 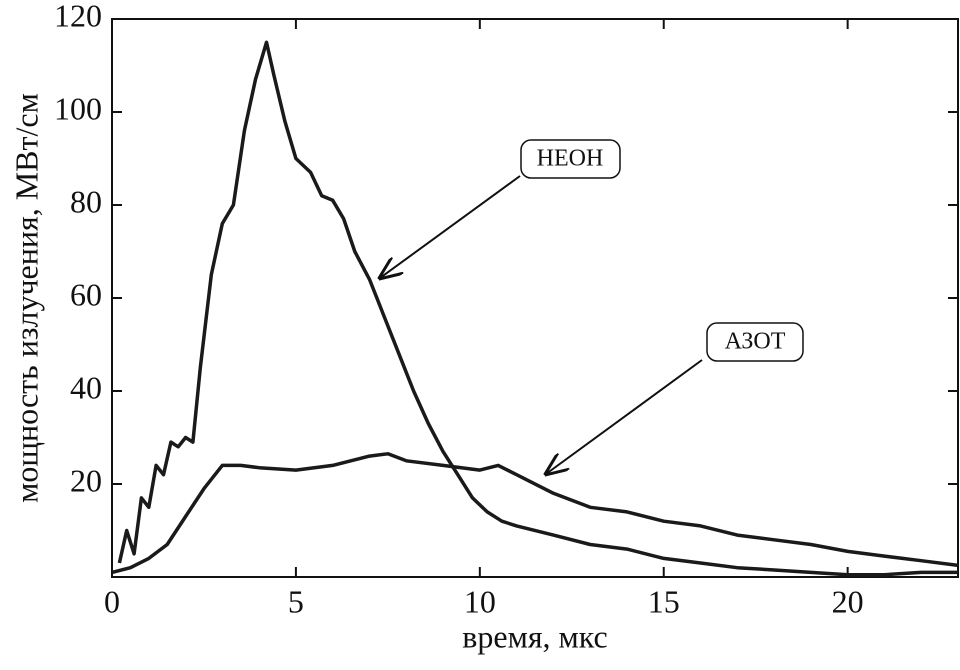 I want to click on x-tick-label: 5, so click(x=296, y=601).